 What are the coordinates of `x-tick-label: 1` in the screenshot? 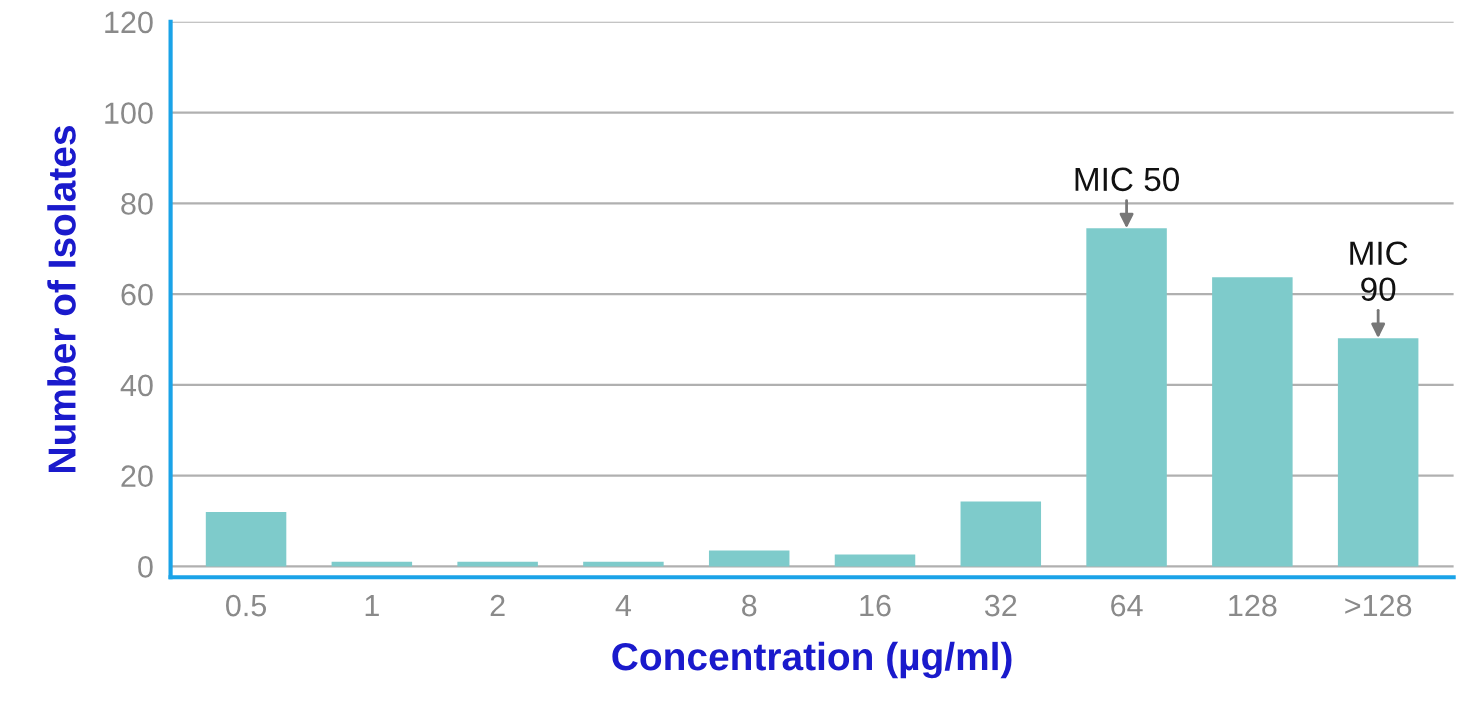 It's located at (372, 606).